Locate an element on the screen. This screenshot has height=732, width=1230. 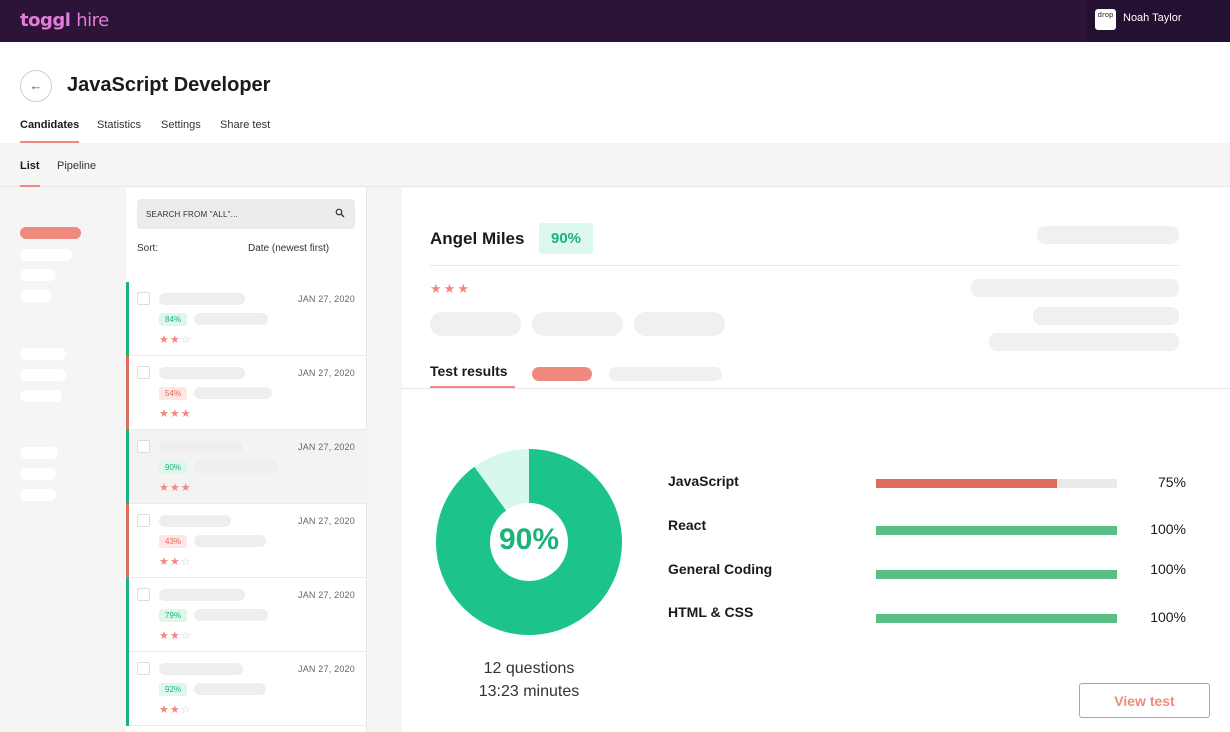
arrow-left-icon: ← is located at coordinates (36, 85).